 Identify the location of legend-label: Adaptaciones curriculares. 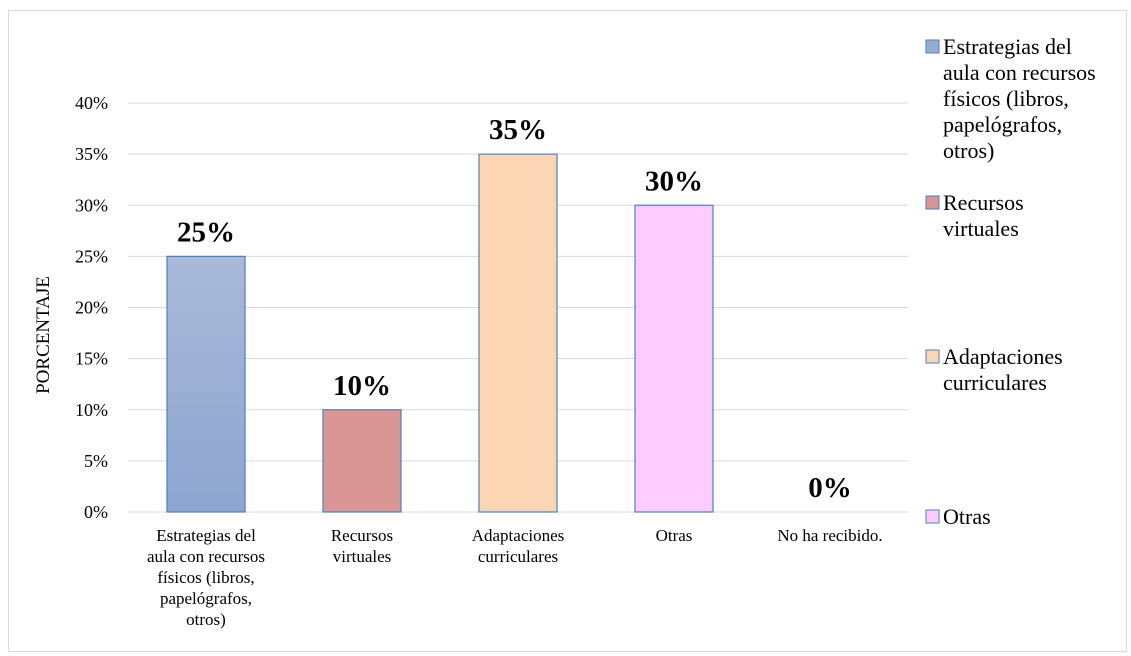
(1003, 369).